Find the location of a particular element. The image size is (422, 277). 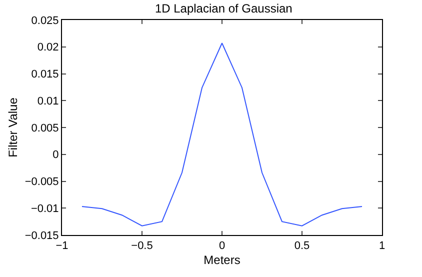

y-tick-label: −0.015 is located at coordinates (41, 236).